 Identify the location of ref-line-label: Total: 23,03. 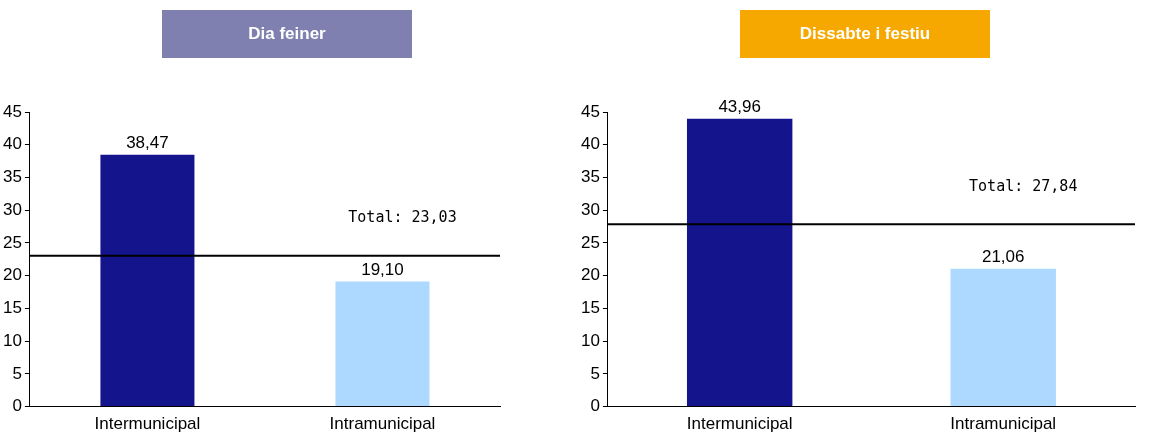
(402, 217).